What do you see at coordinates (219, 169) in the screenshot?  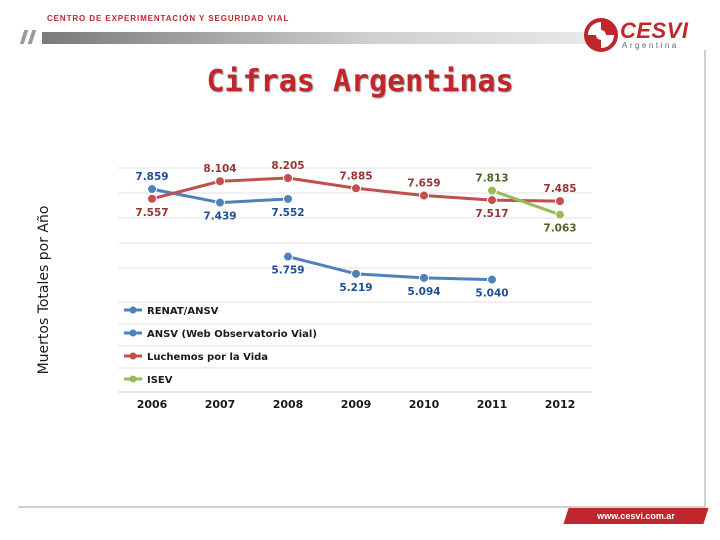 I see `data-label: 8.104` at bounding box center [219, 169].